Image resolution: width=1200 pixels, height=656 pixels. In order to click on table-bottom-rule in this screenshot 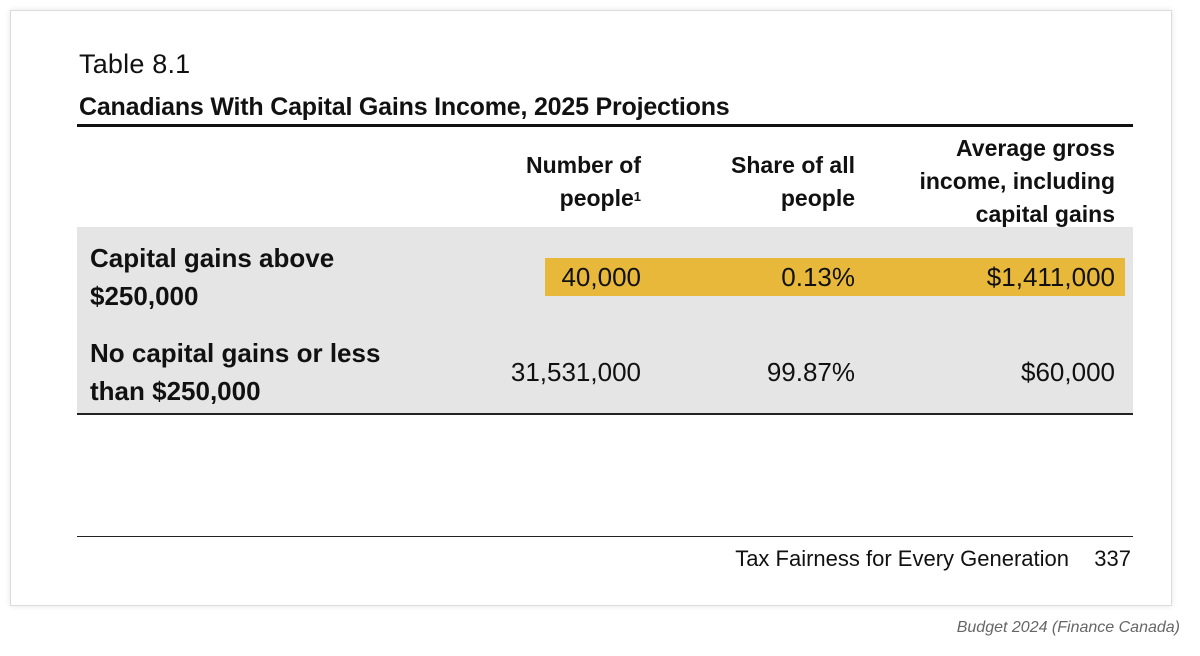, I will do `click(605, 414)`.